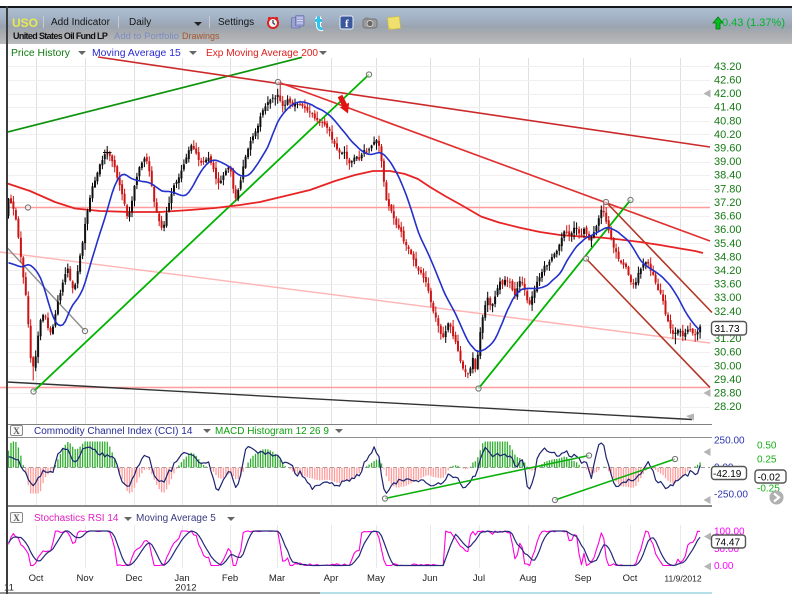  I want to click on svg-text: -0.02, so click(769, 478).